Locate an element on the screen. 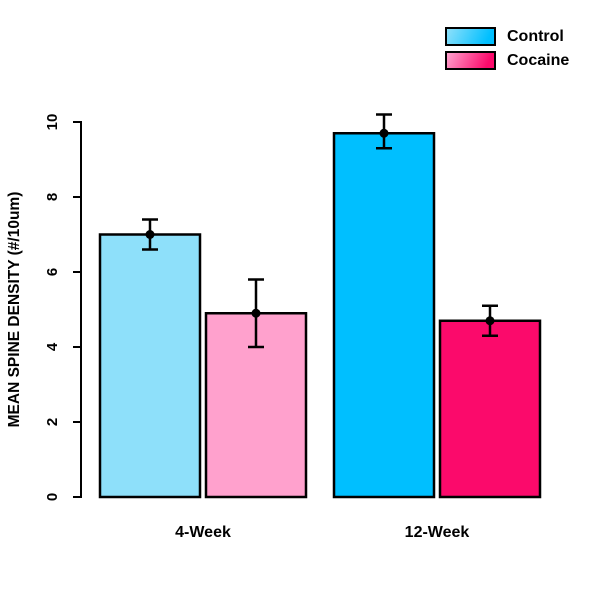  legend-label-cocaine: Cocaine is located at coordinates (538, 60).